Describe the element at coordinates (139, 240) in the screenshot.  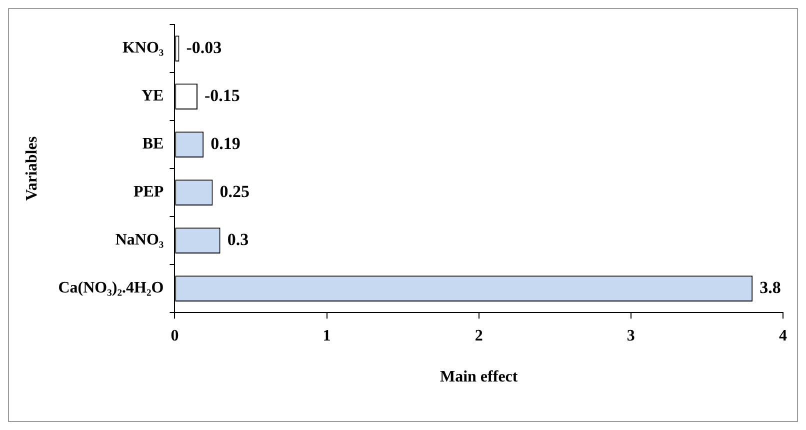
I see `y-tick-label: NaNO₃` at that location.